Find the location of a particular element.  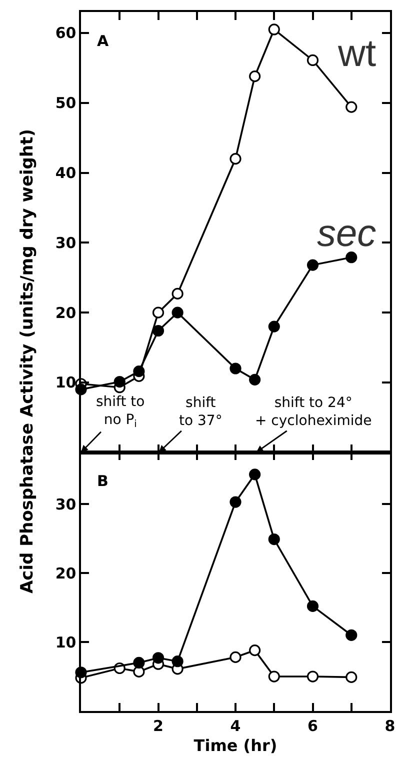

y-tick-label: 60 is located at coordinates (65, 33).